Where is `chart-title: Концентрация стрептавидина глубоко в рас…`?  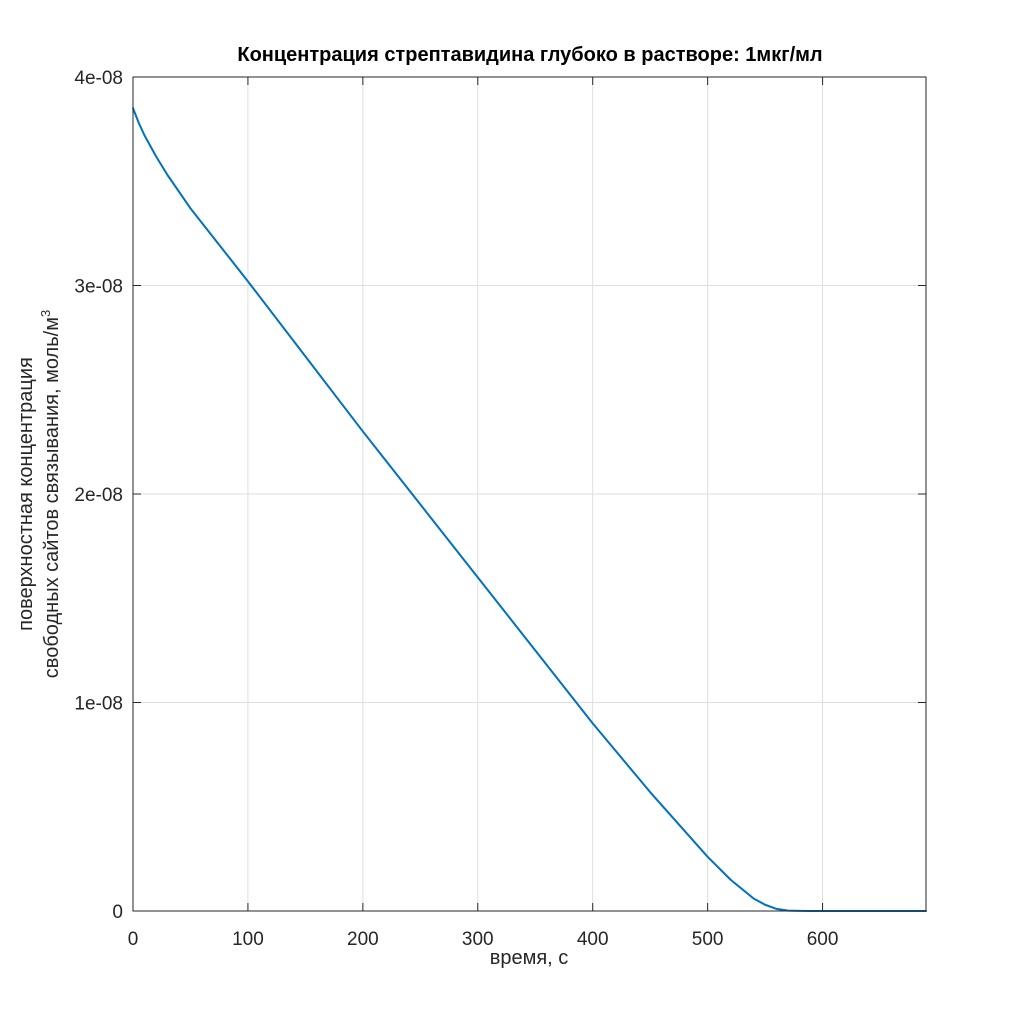
chart-title: Концентрация стрептавидина глубоко в рас… is located at coordinates (529, 55).